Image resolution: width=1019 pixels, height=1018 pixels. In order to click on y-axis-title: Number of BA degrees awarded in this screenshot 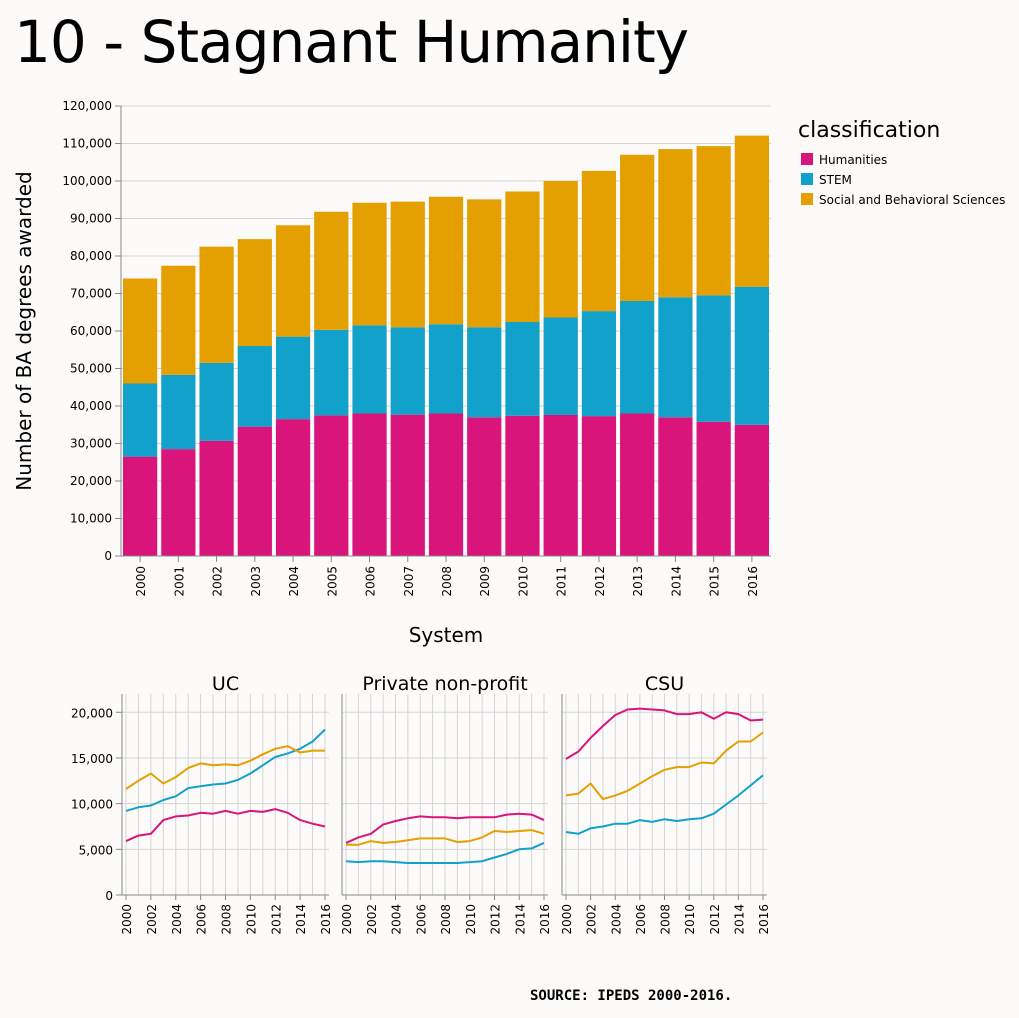, I will do `click(24, 330)`.